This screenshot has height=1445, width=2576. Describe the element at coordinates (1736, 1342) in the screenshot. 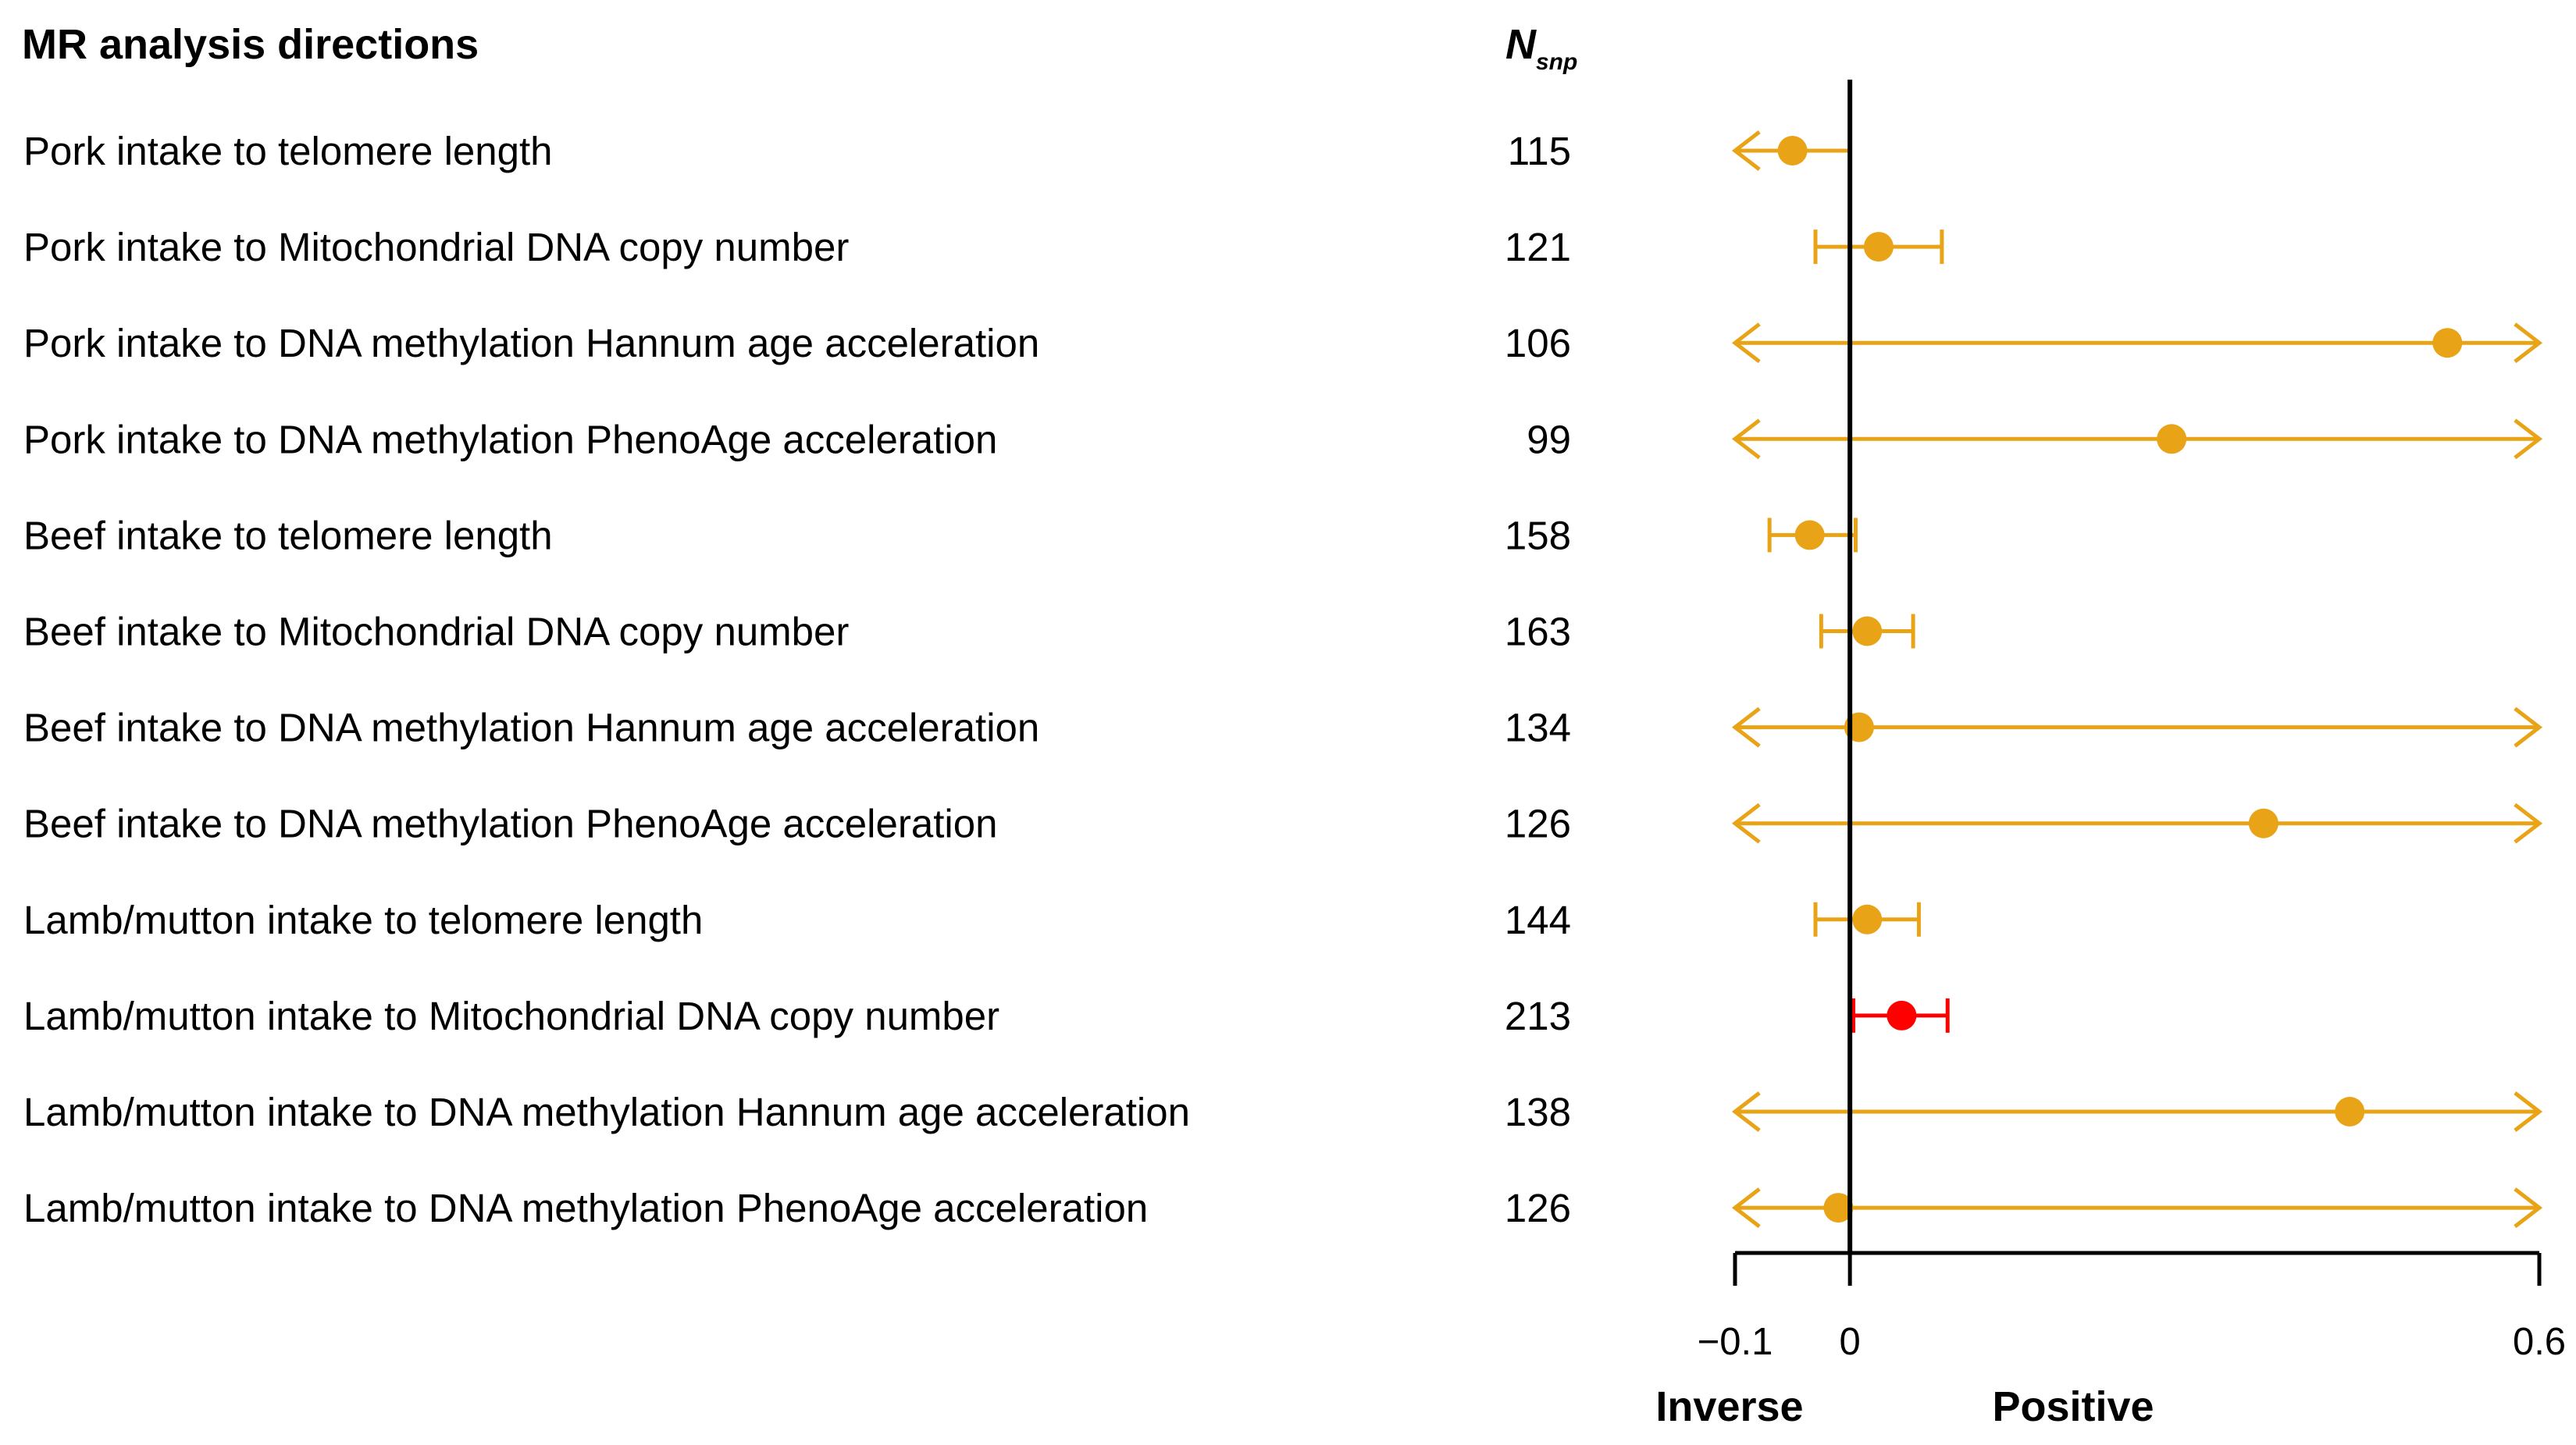

I see `x-tick-label: −0.1` at that location.